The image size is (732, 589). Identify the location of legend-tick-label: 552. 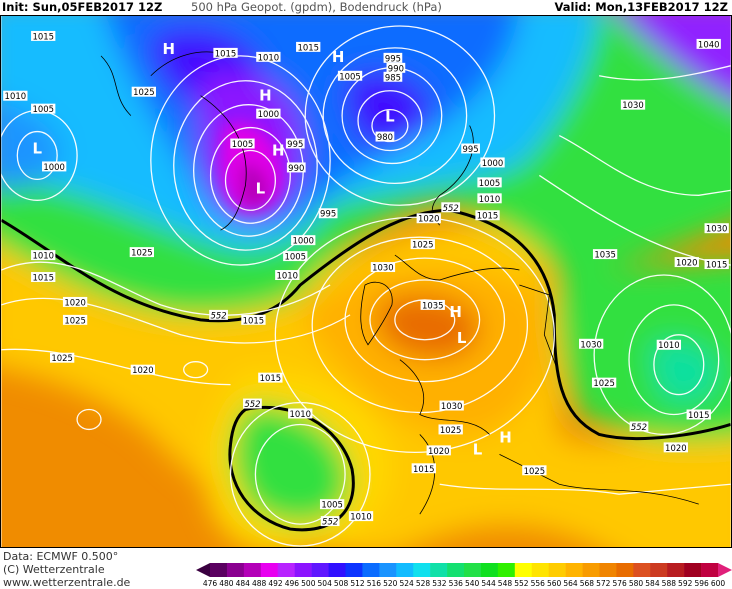
(521, 583).